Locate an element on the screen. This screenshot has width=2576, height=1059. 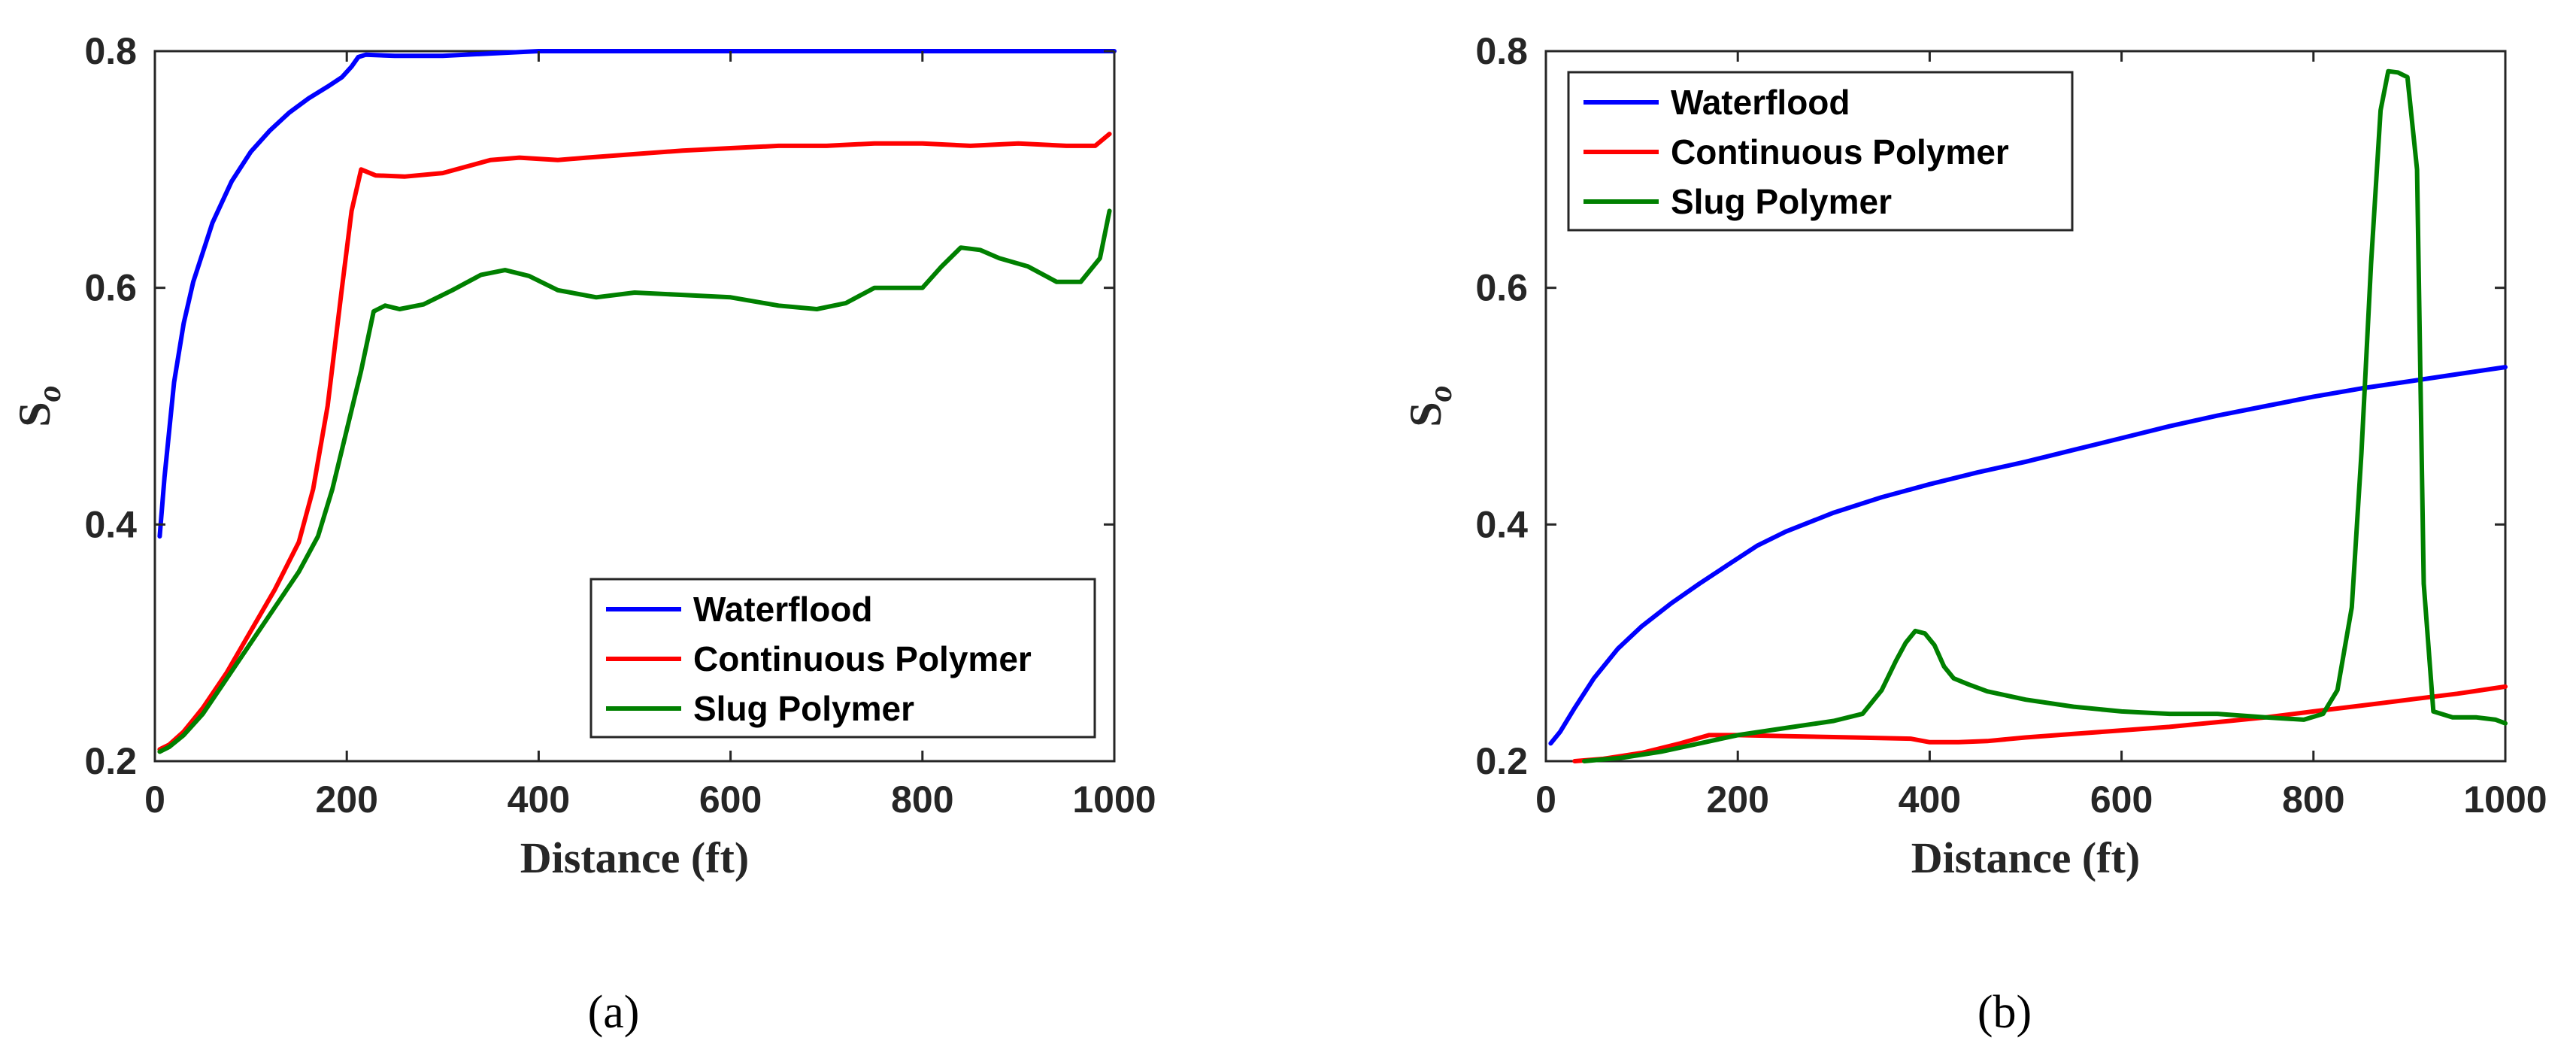
series-line-continuous-polymer-b is located at coordinates (2040, 723).